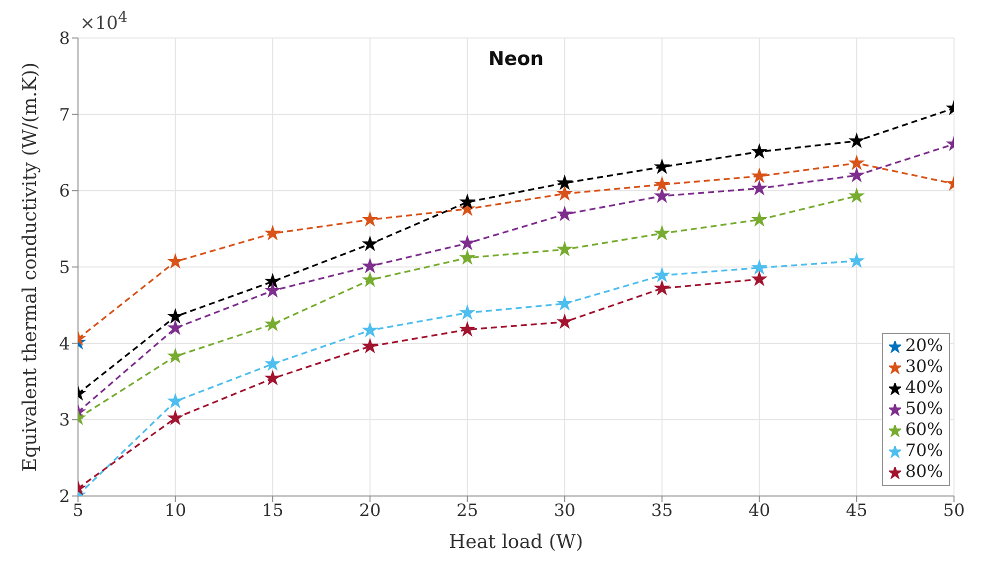 The image size is (984, 570). What do you see at coordinates (370, 511) in the screenshot?
I see `x-tick-label: 20` at bounding box center [370, 511].